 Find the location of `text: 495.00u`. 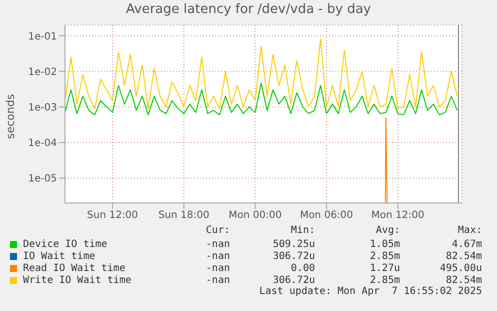

text: 495.00u is located at coordinates (460, 268).